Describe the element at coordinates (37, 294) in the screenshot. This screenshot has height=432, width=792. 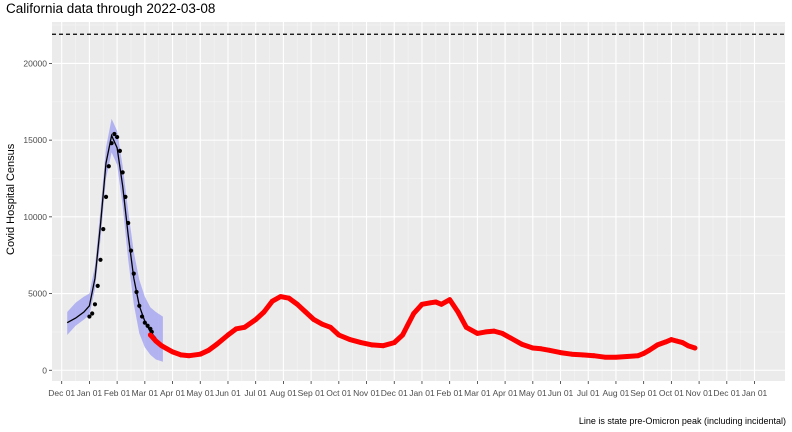
I see `y-tick-label: 5000` at that location.